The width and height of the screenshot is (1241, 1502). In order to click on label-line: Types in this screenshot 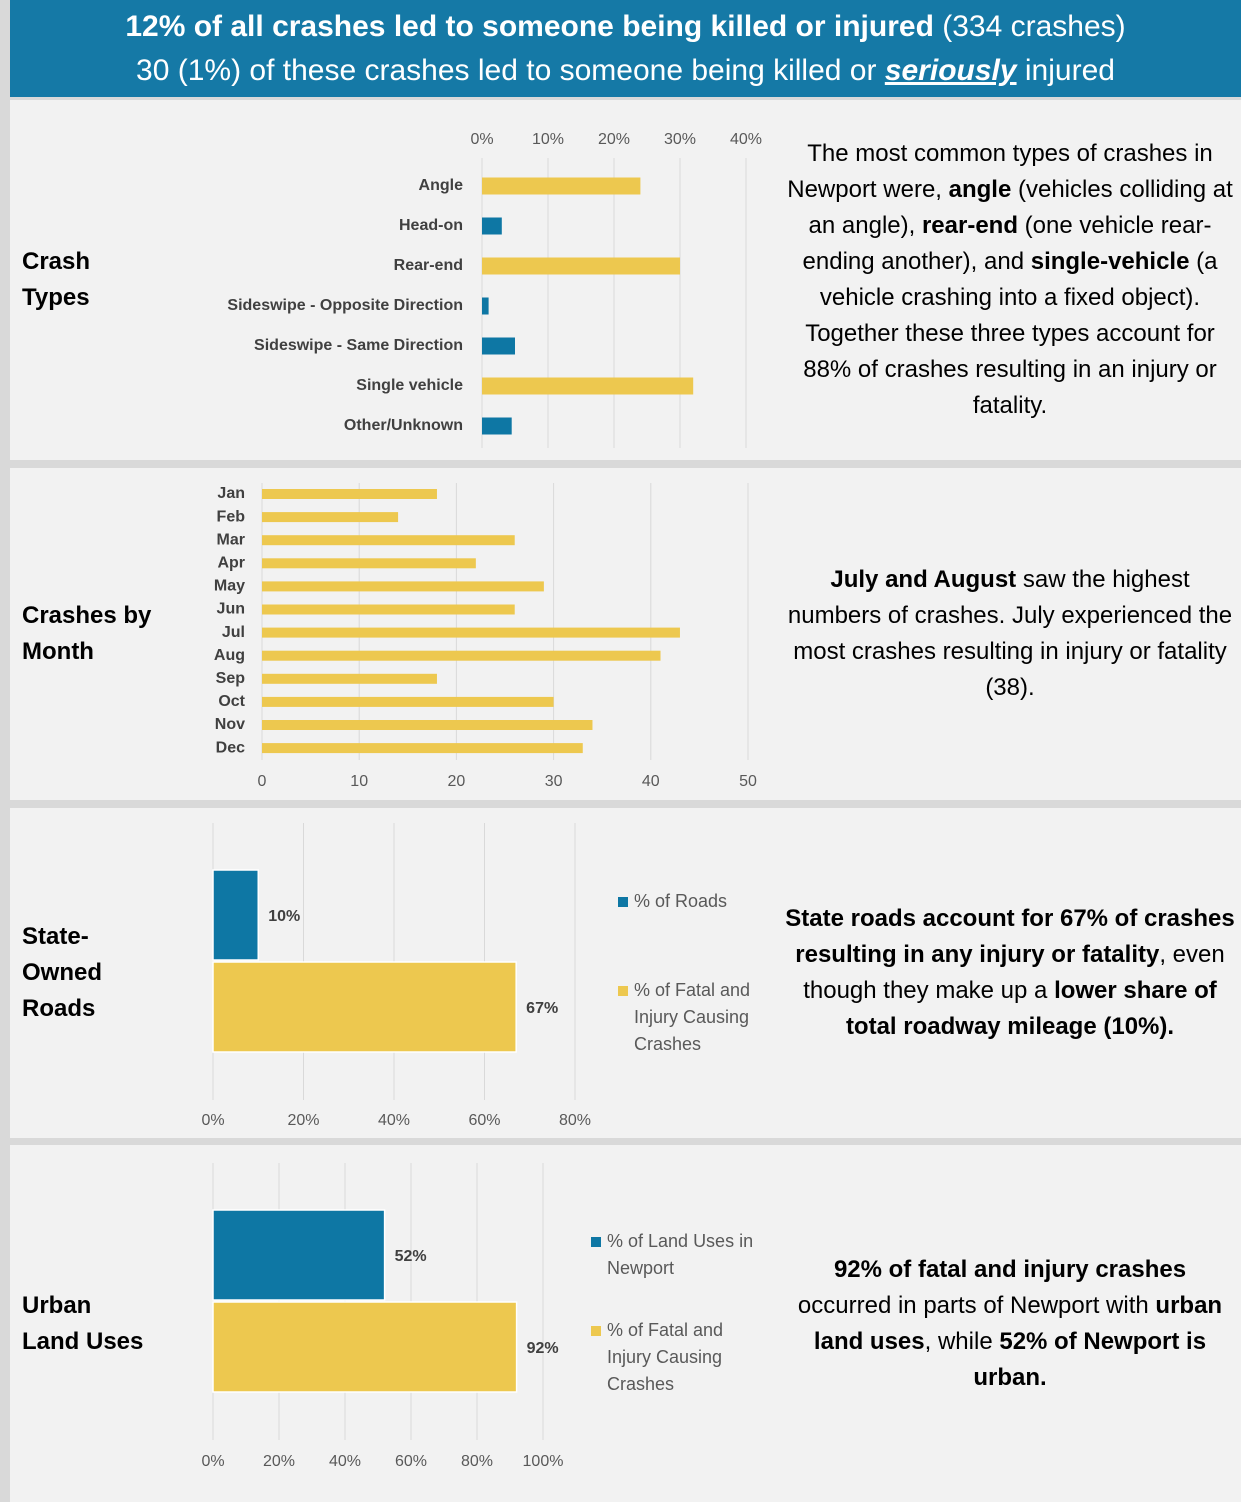, I will do `click(56, 297)`.